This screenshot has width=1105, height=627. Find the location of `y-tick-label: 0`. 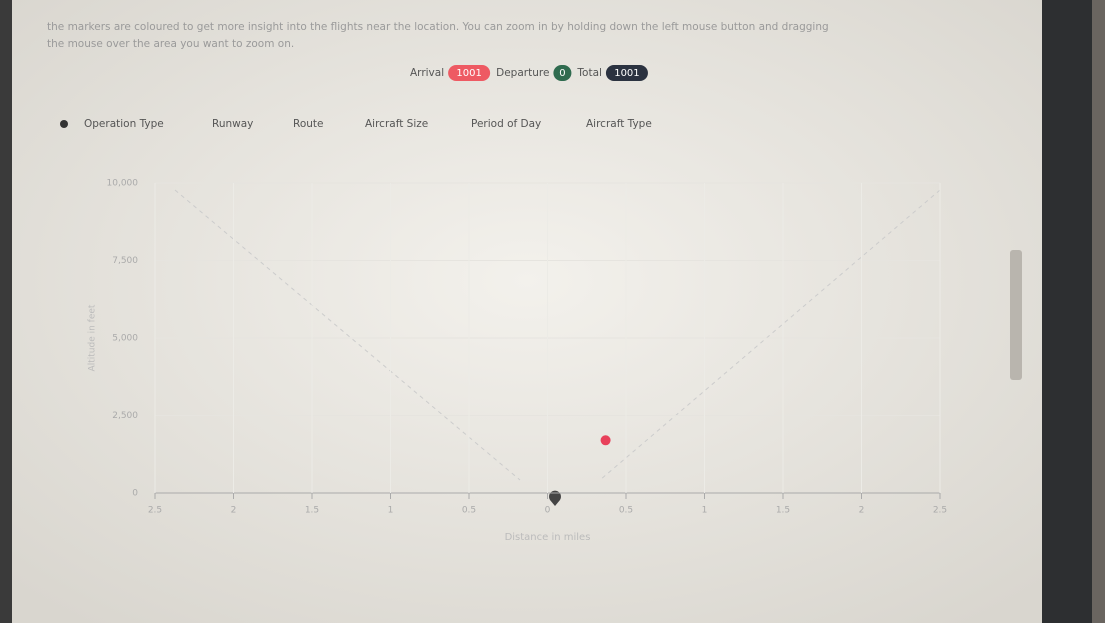

y-tick-label: 0 is located at coordinates (135, 494).